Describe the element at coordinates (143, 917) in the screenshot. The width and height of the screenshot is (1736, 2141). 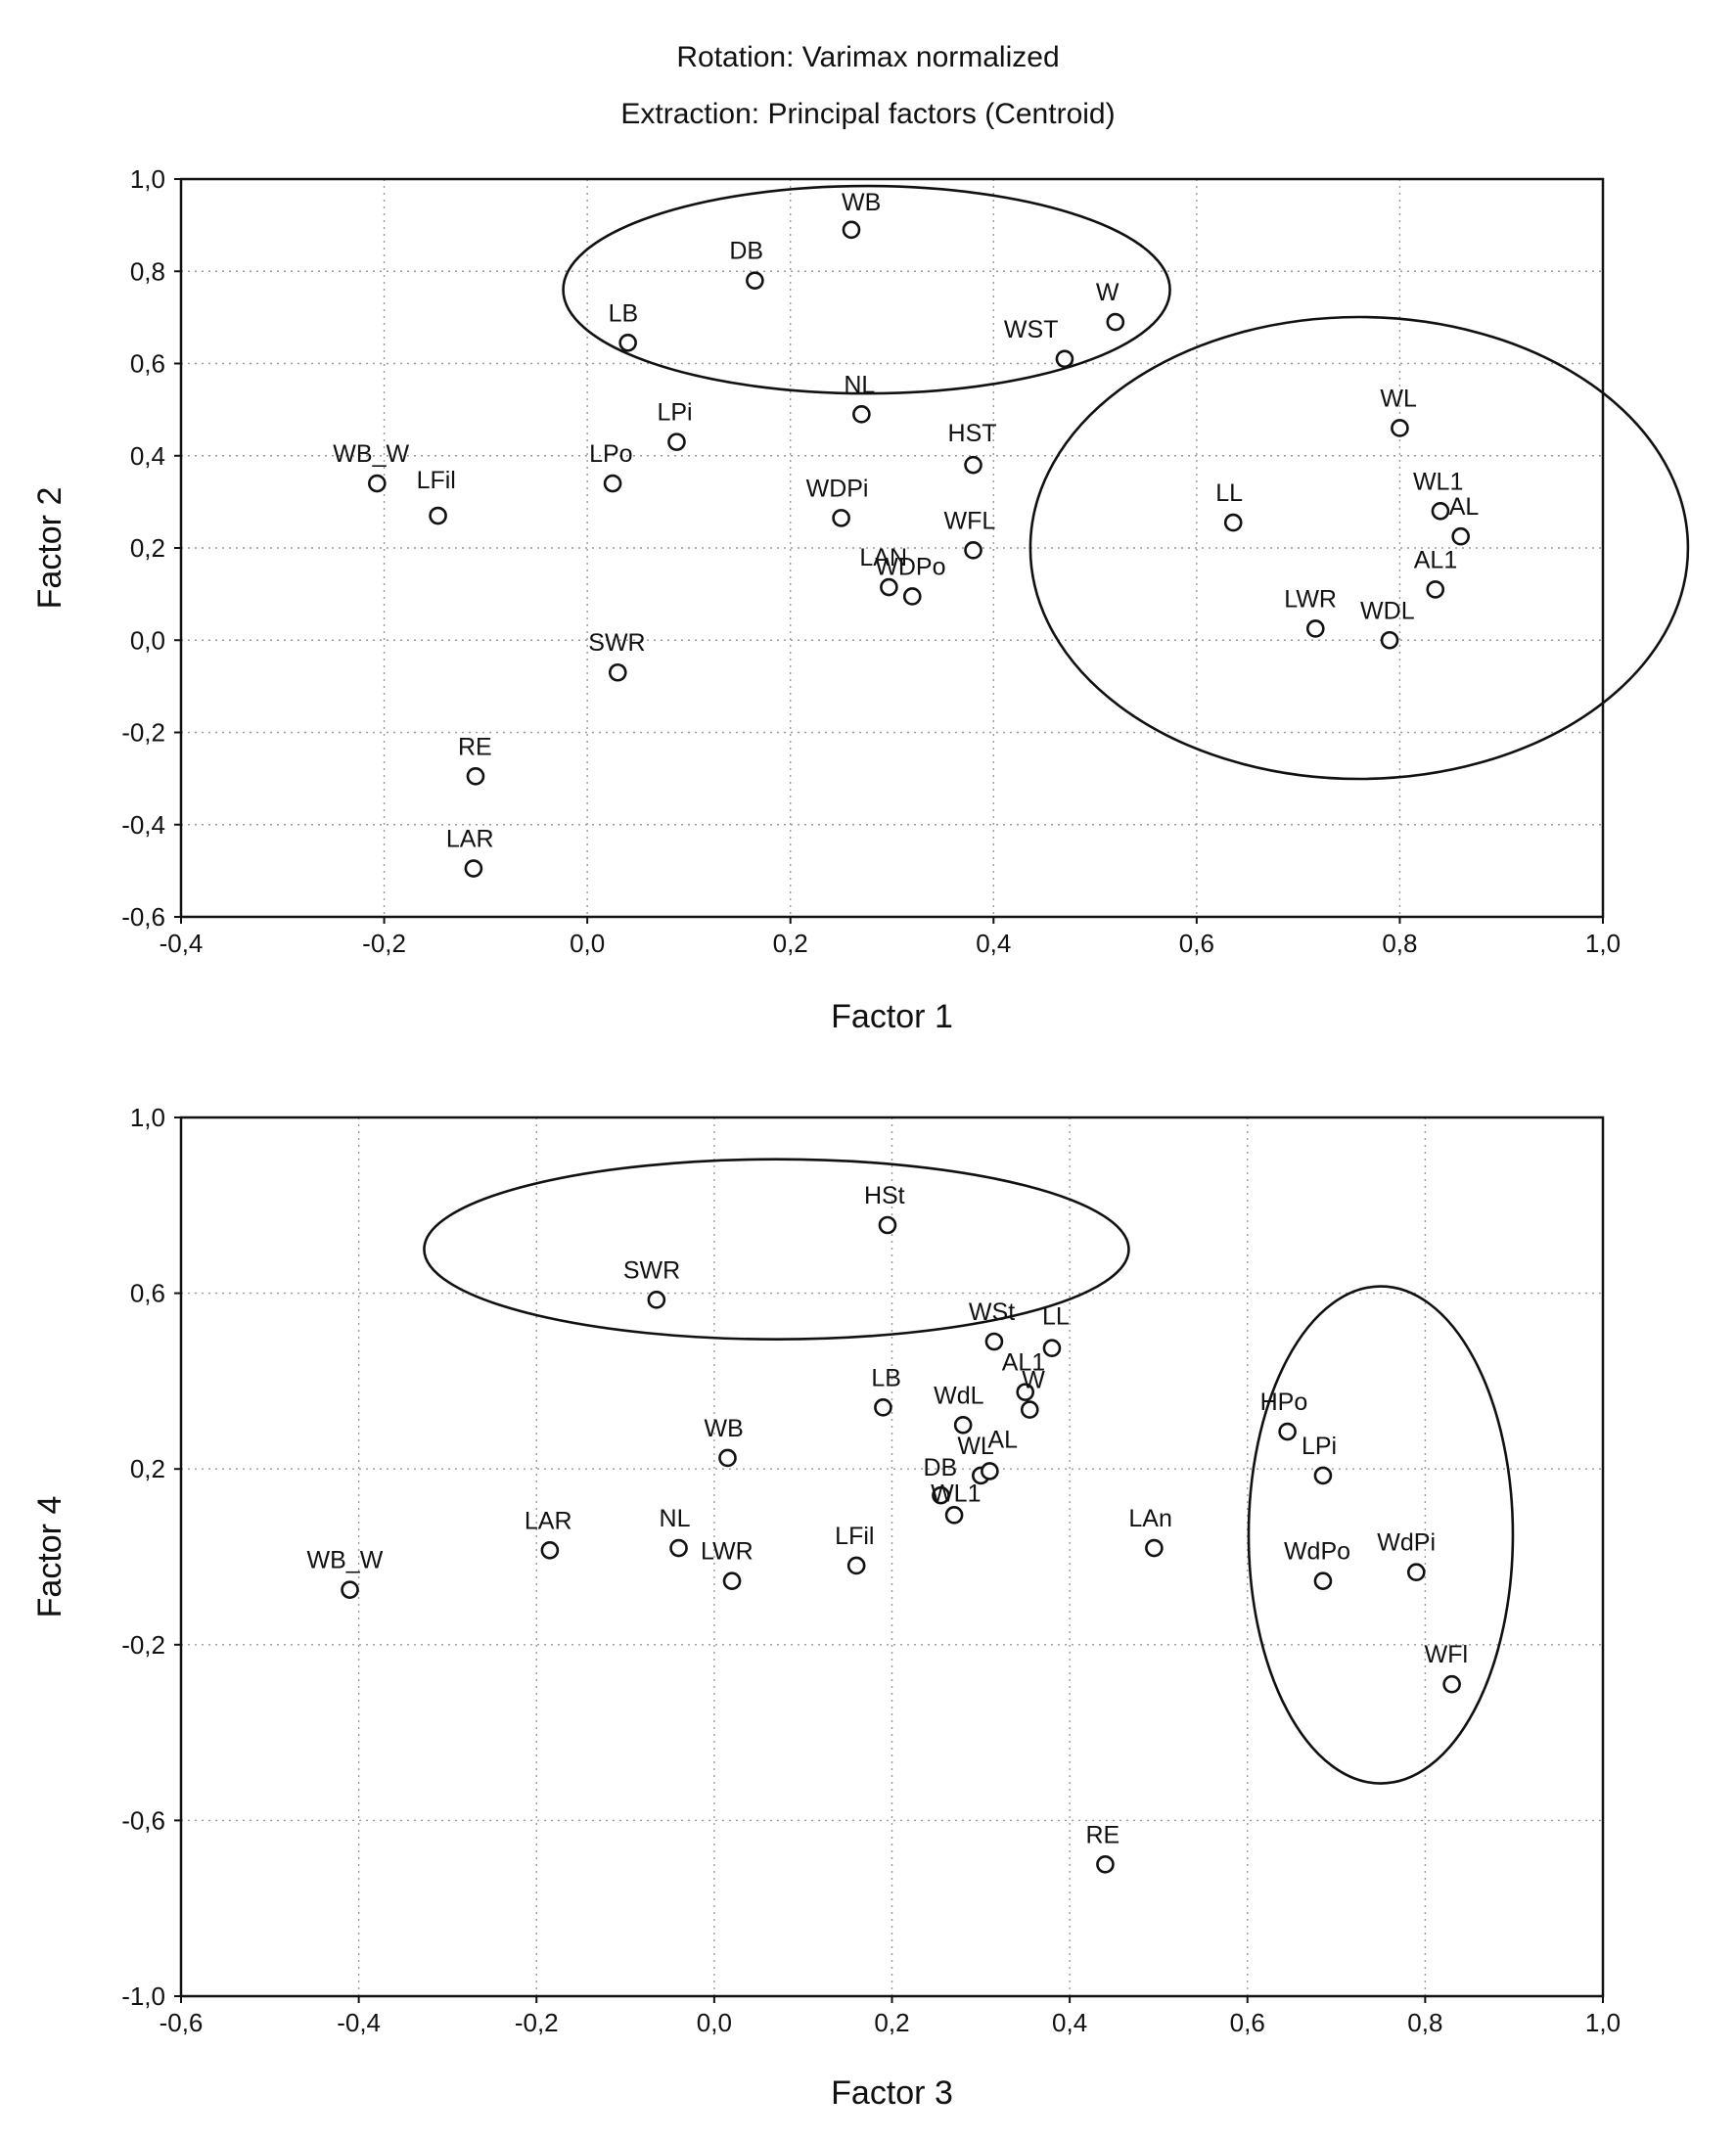
I see `y-tick-label: -0,6` at that location.